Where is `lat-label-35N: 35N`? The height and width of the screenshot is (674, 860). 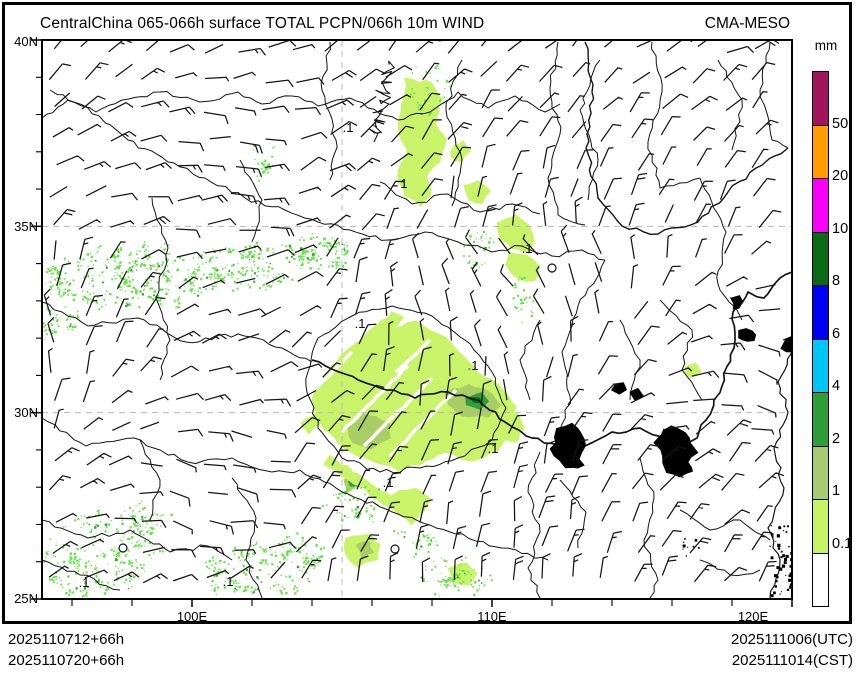 lat-label-35N: 35N is located at coordinates (26, 226).